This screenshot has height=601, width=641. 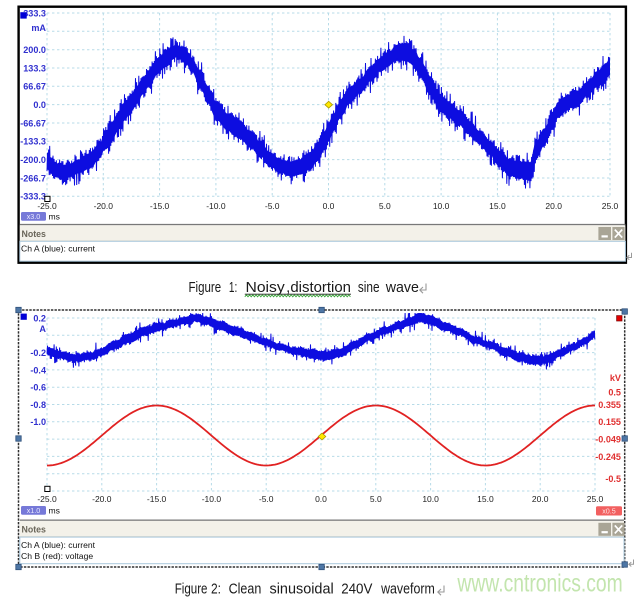 What do you see at coordinates (407, 590) in the screenshot?
I see `svg-text: waveform` at bounding box center [407, 590].